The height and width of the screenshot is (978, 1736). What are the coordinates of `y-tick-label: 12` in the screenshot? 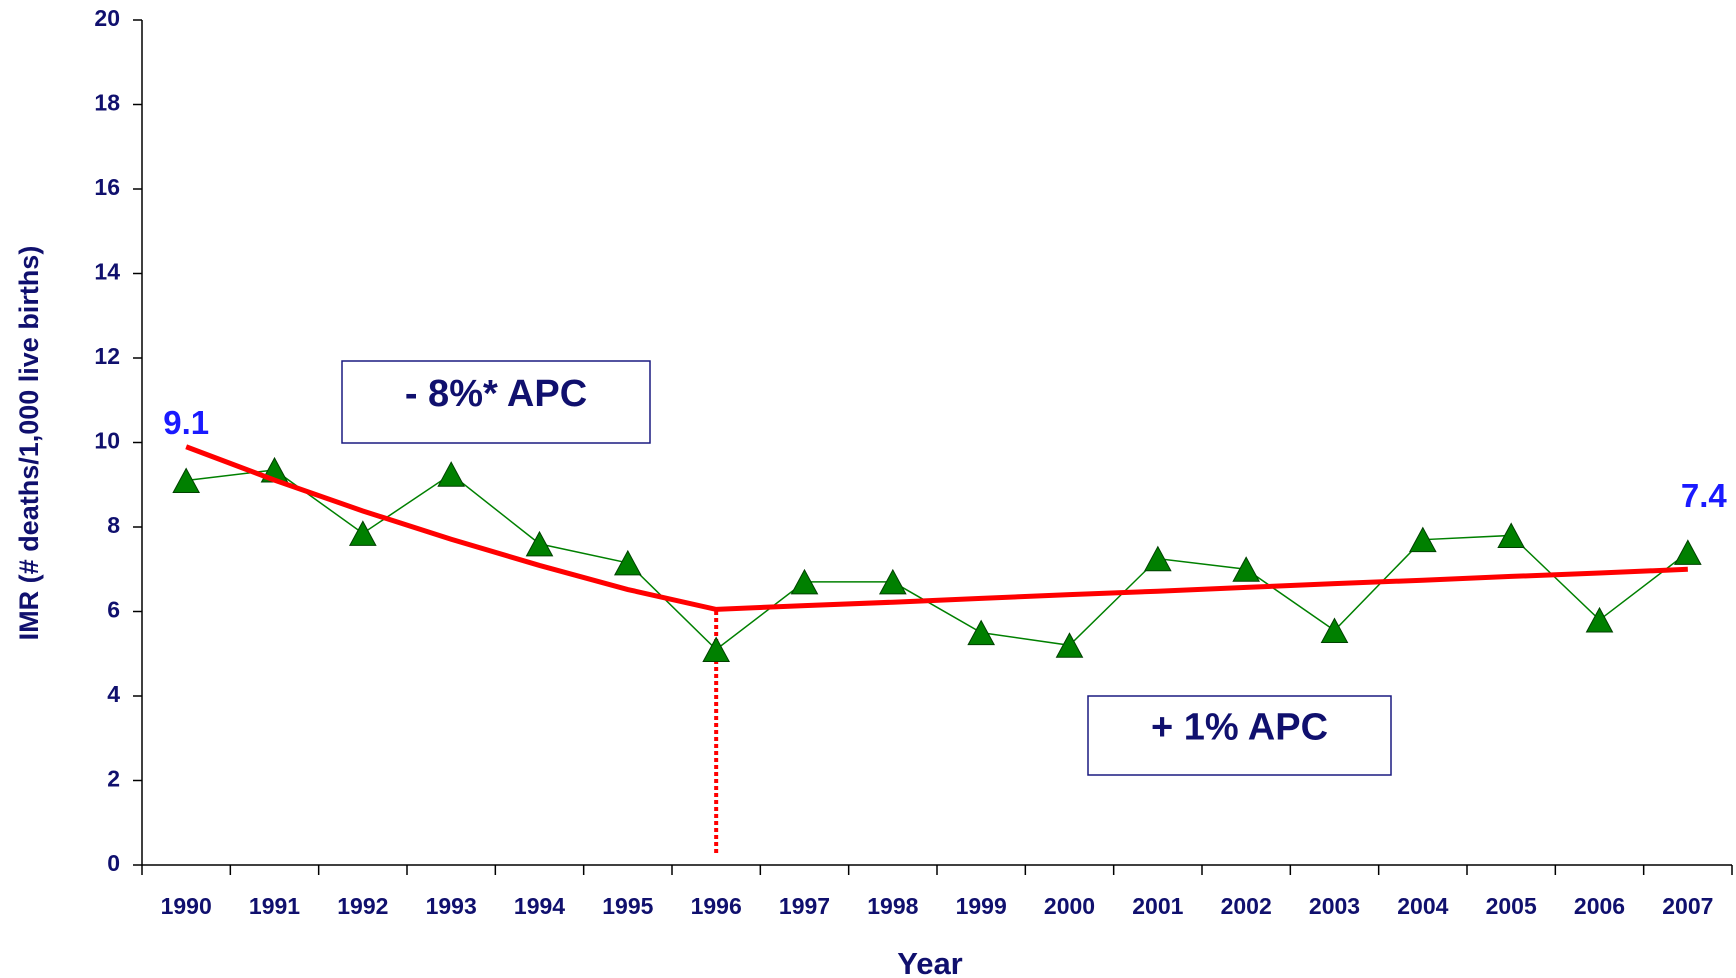 It's located at (107, 356).